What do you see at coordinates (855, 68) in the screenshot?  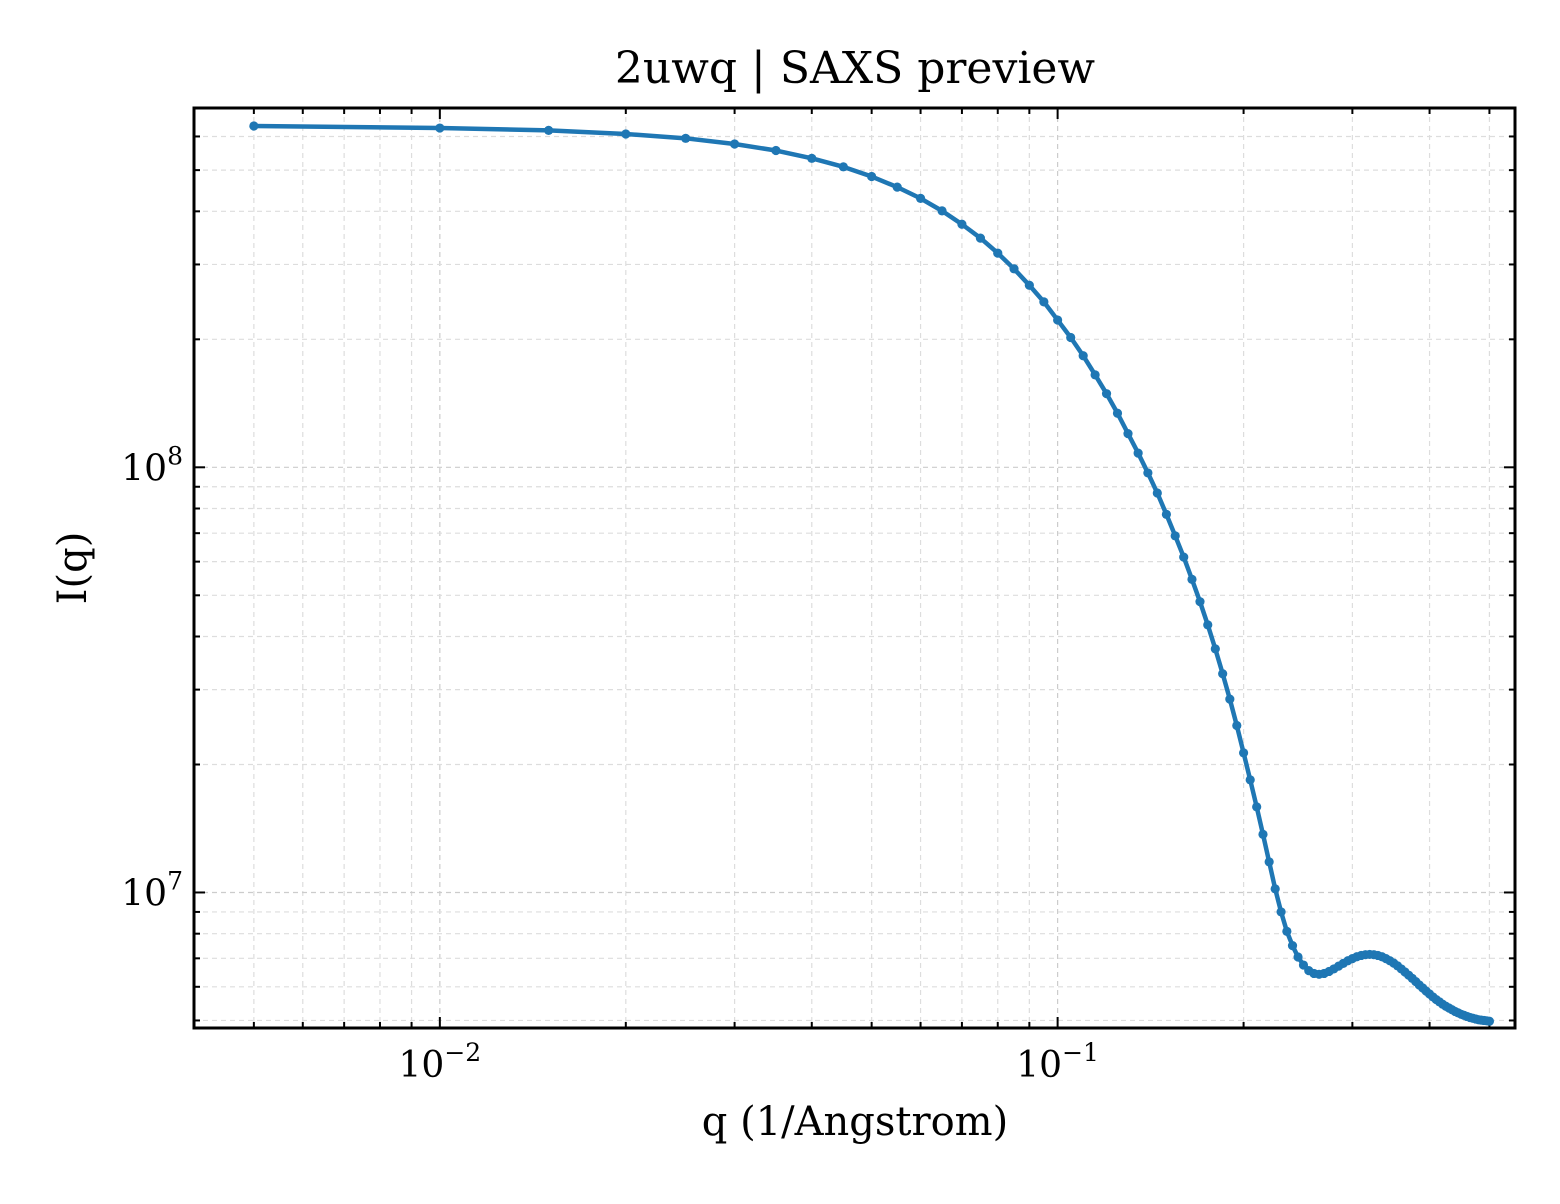 I see `chart-title: 2uwq | SAXS preview` at bounding box center [855, 68].